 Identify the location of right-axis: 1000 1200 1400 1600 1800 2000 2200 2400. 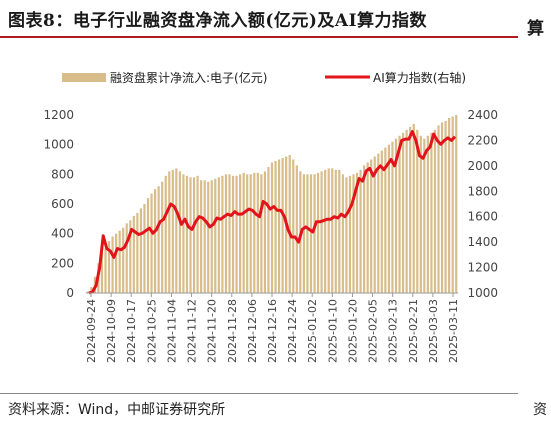
(482, 204).